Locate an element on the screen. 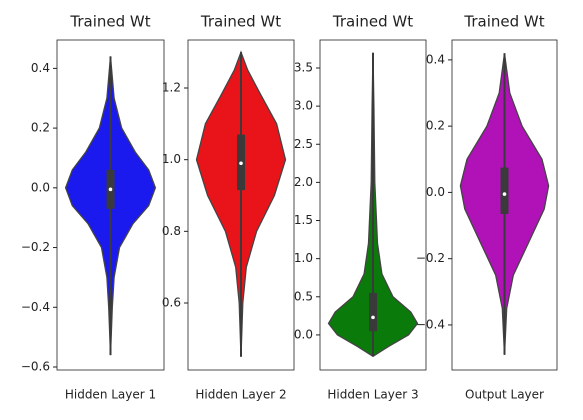 Image resolution: width=583 pixels, height=420 pixels. y-tick-label: −0.6 is located at coordinates (35, 367).